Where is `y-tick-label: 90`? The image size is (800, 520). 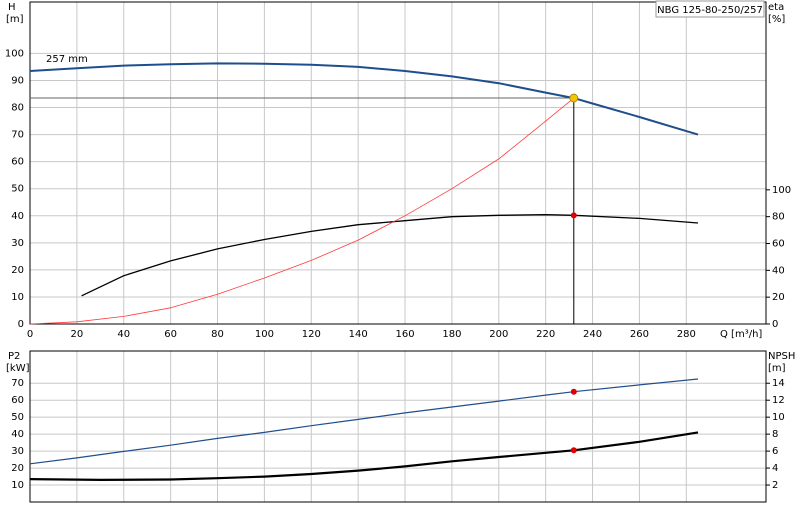
y-tick-label: 90 is located at coordinates (17, 80).